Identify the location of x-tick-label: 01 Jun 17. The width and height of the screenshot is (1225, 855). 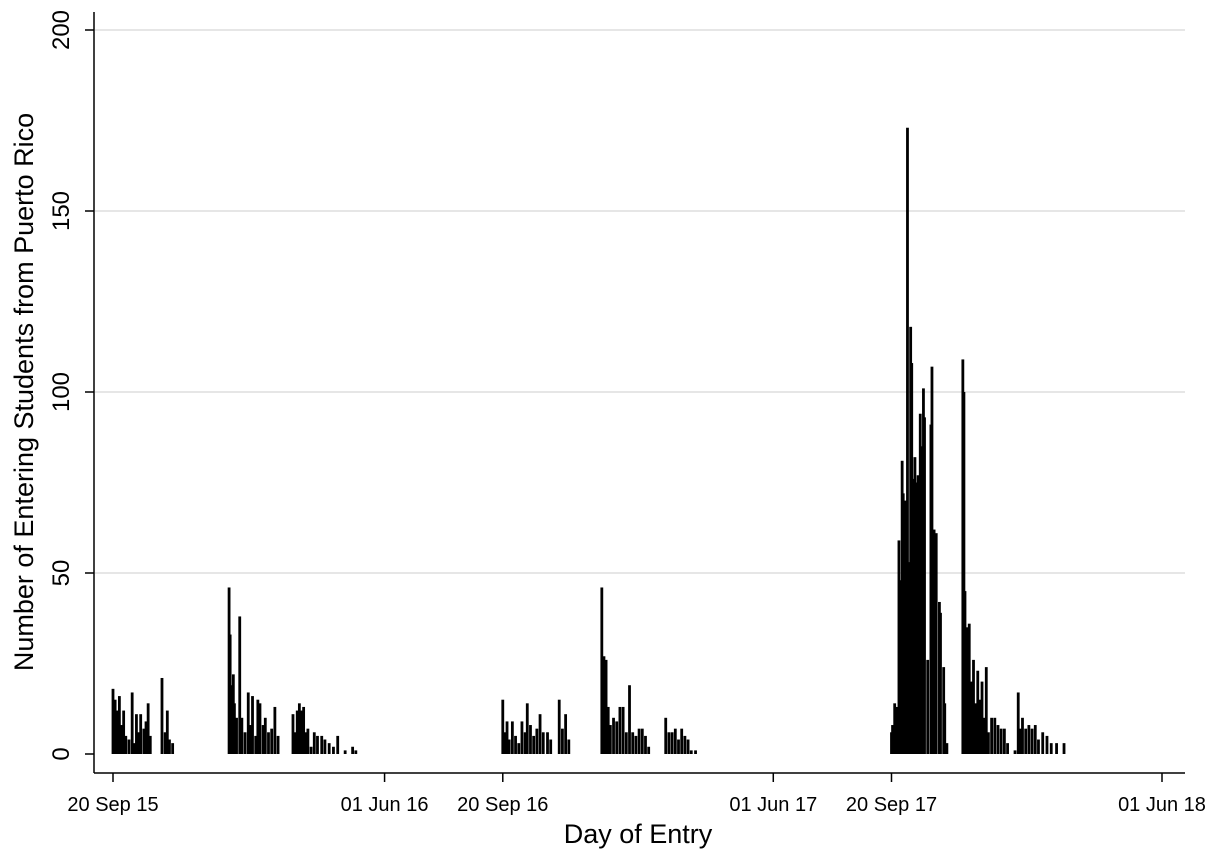
(773, 805).